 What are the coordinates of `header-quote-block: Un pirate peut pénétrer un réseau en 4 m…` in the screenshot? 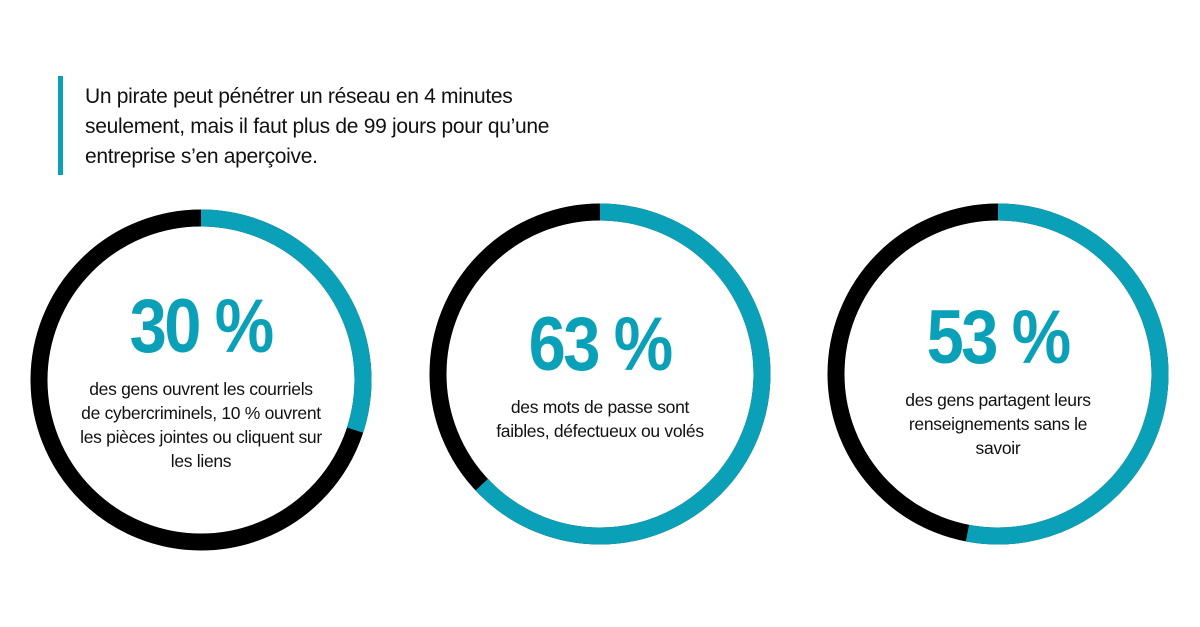 It's located at (306, 125).